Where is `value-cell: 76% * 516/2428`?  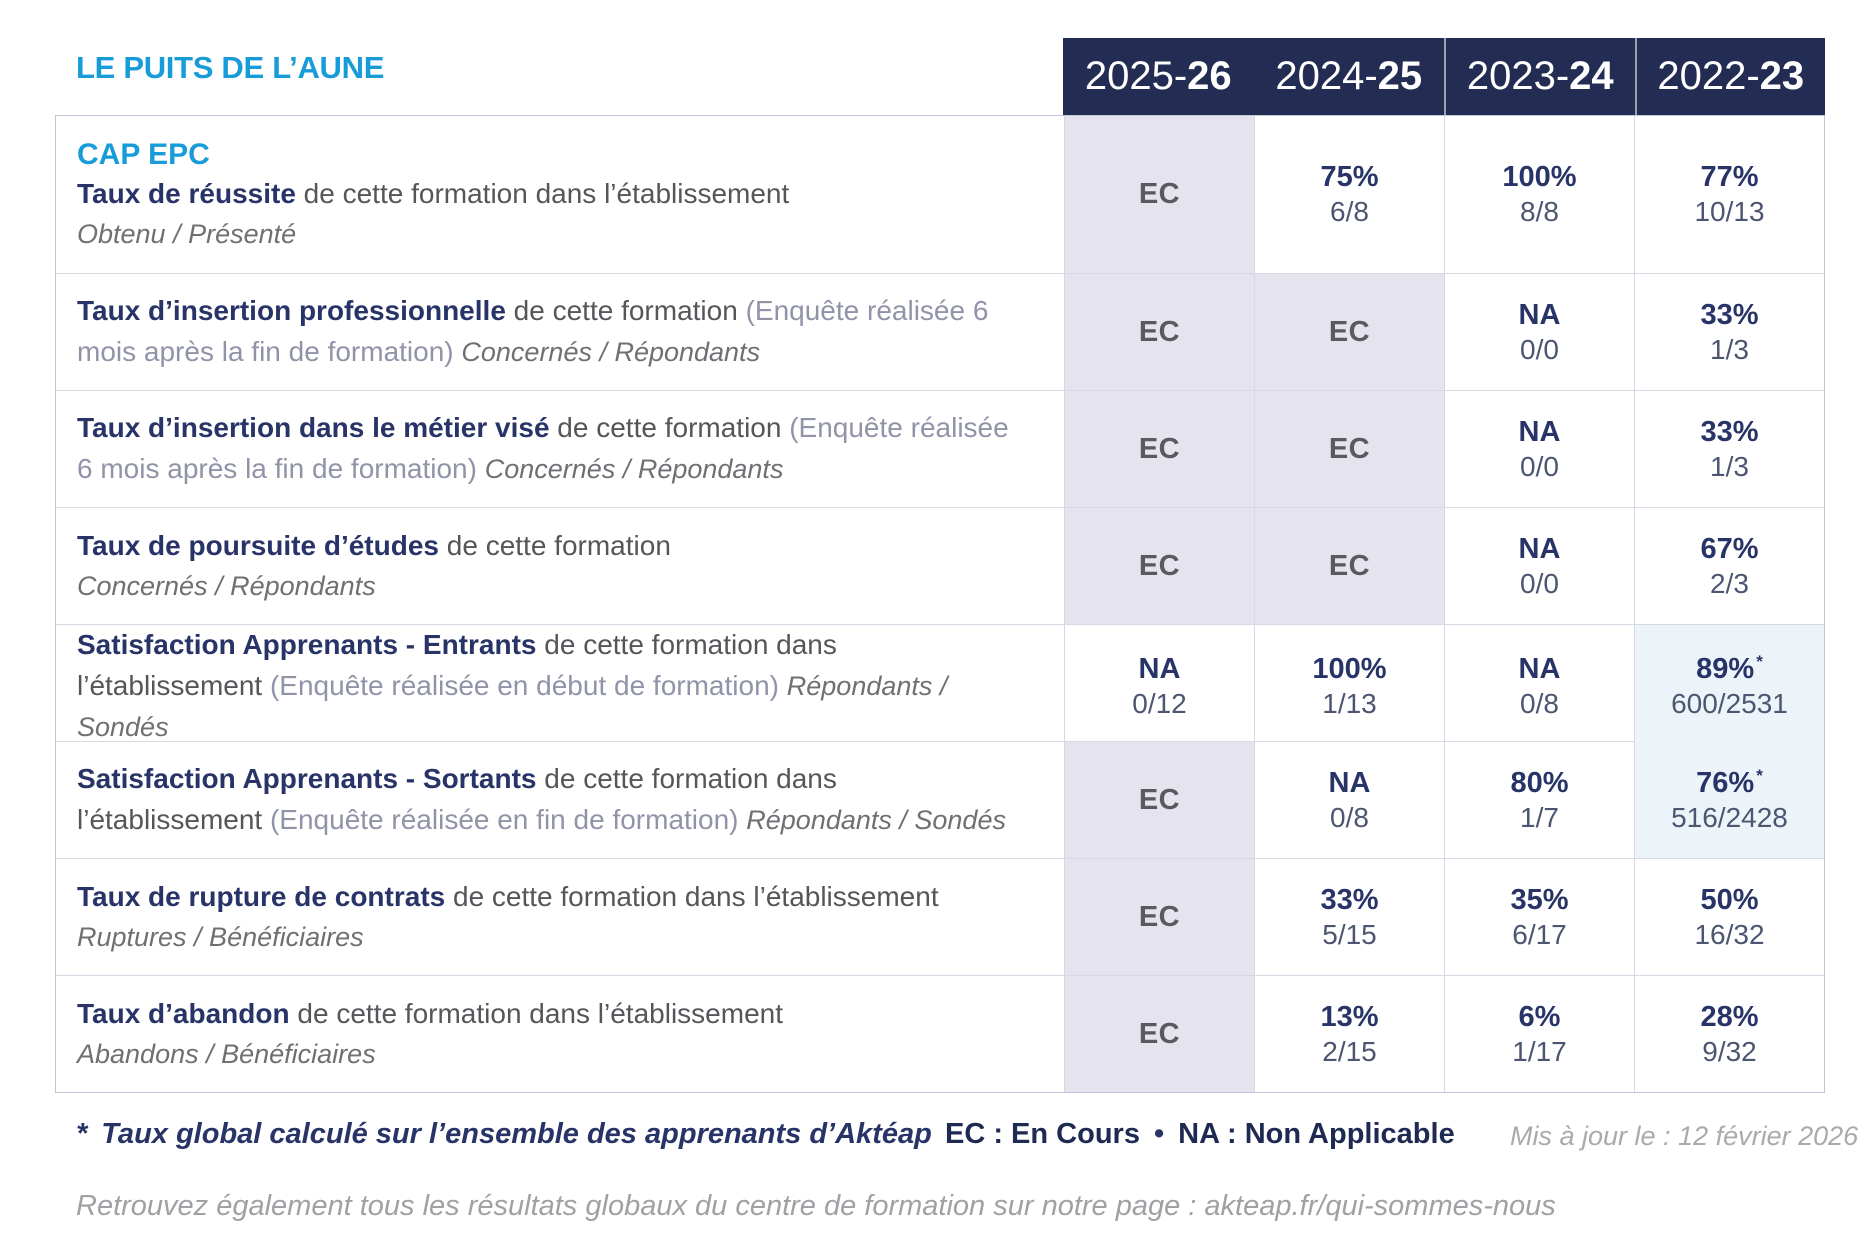 value-cell: 76% * 516/2428 is located at coordinates (1729, 800).